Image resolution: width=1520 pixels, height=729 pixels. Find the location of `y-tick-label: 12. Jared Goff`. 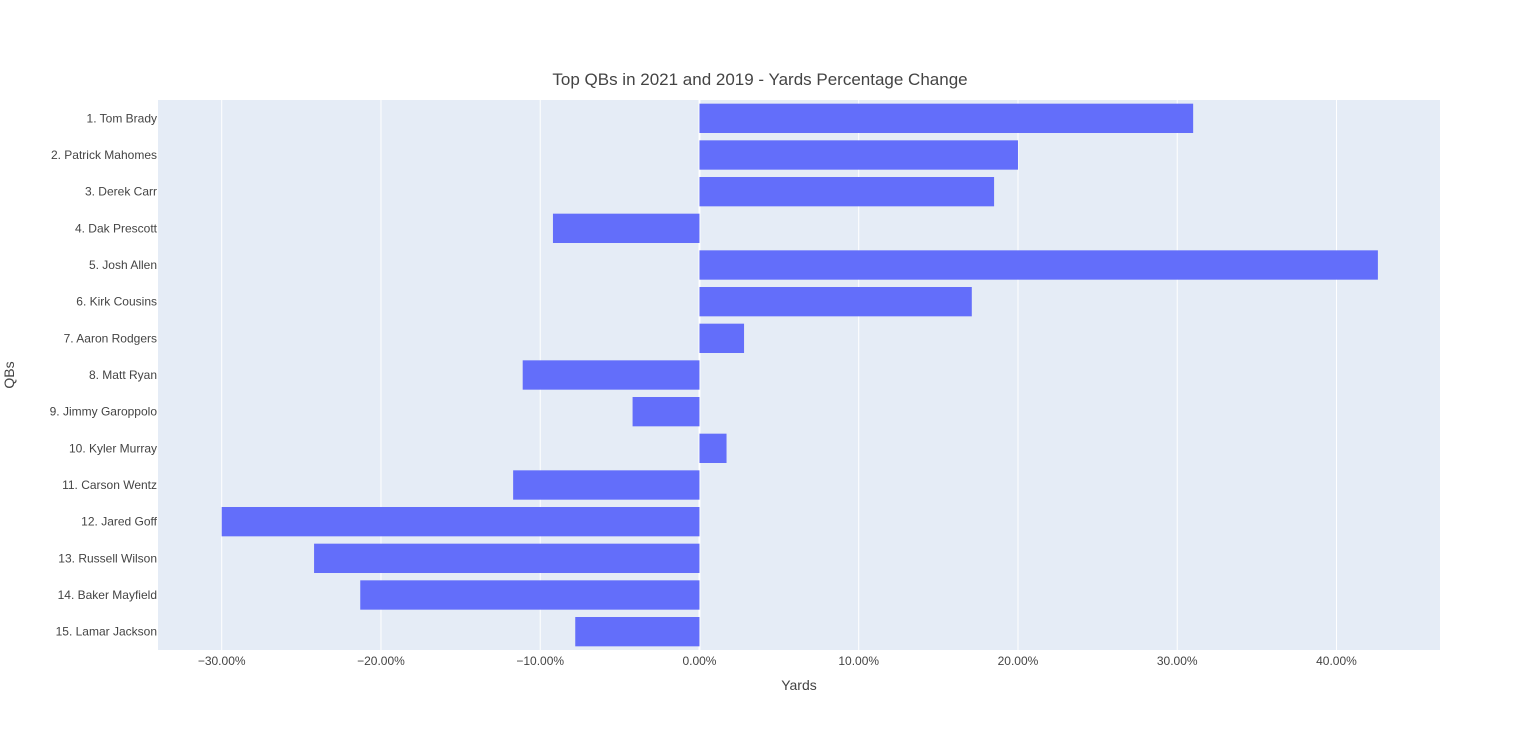

y-tick-label: 12. Jared Goff is located at coordinates (119, 522).